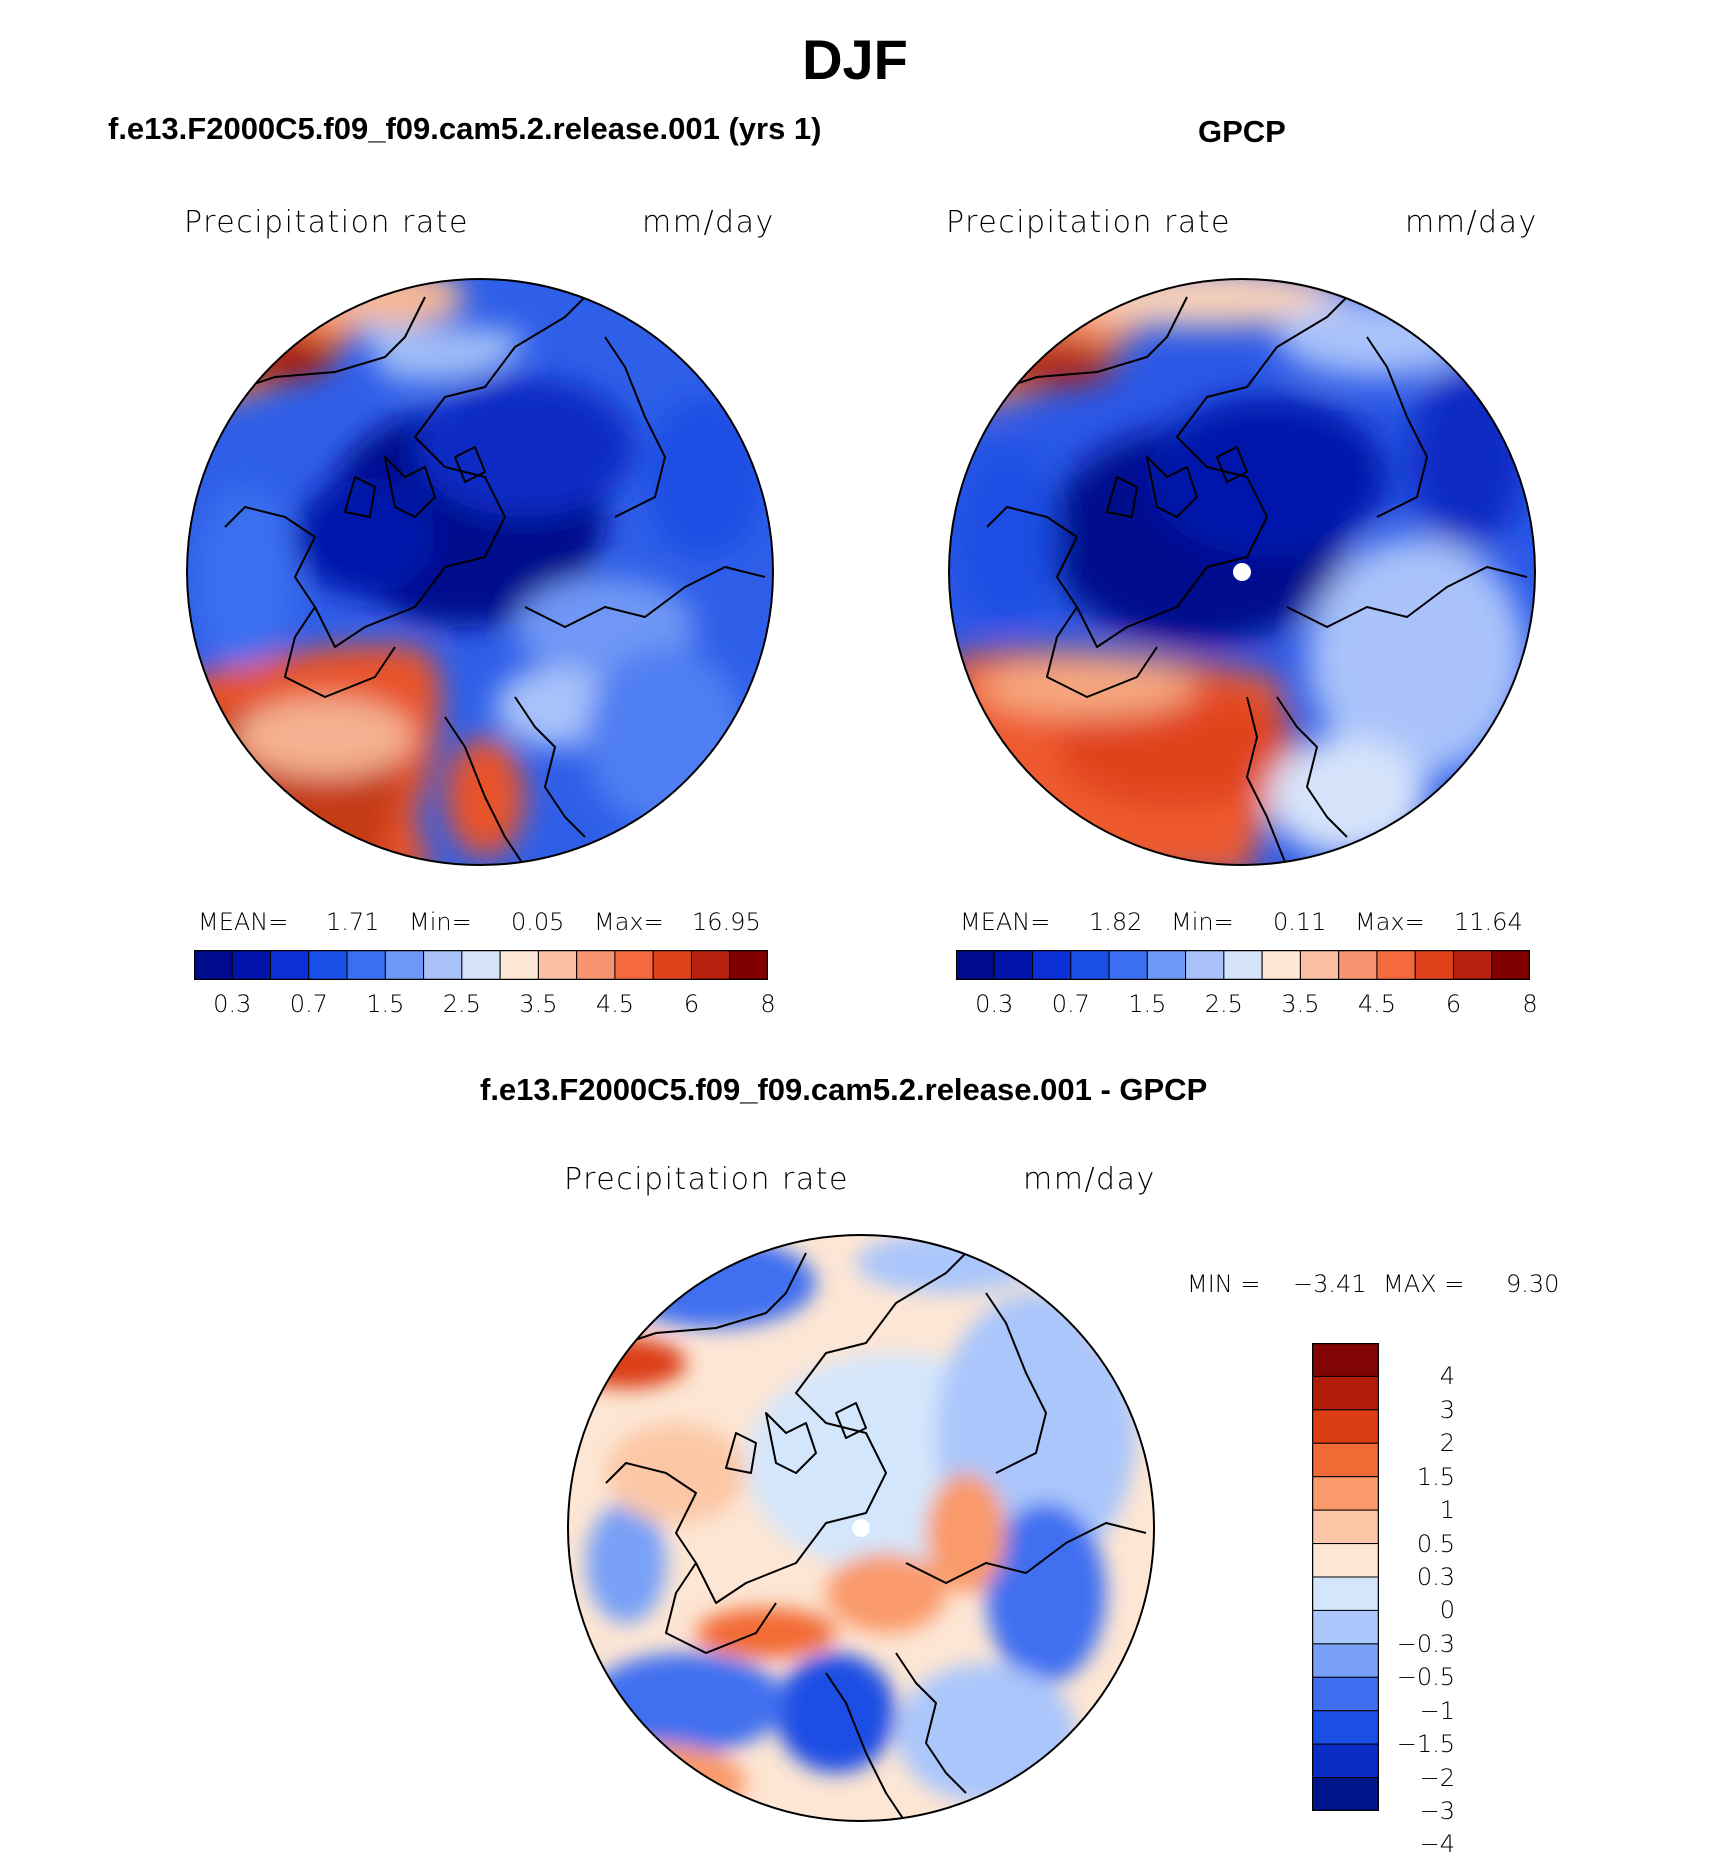 The width and height of the screenshot is (1710, 1858). I want to click on obs-precip-map, so click(1242, 572).